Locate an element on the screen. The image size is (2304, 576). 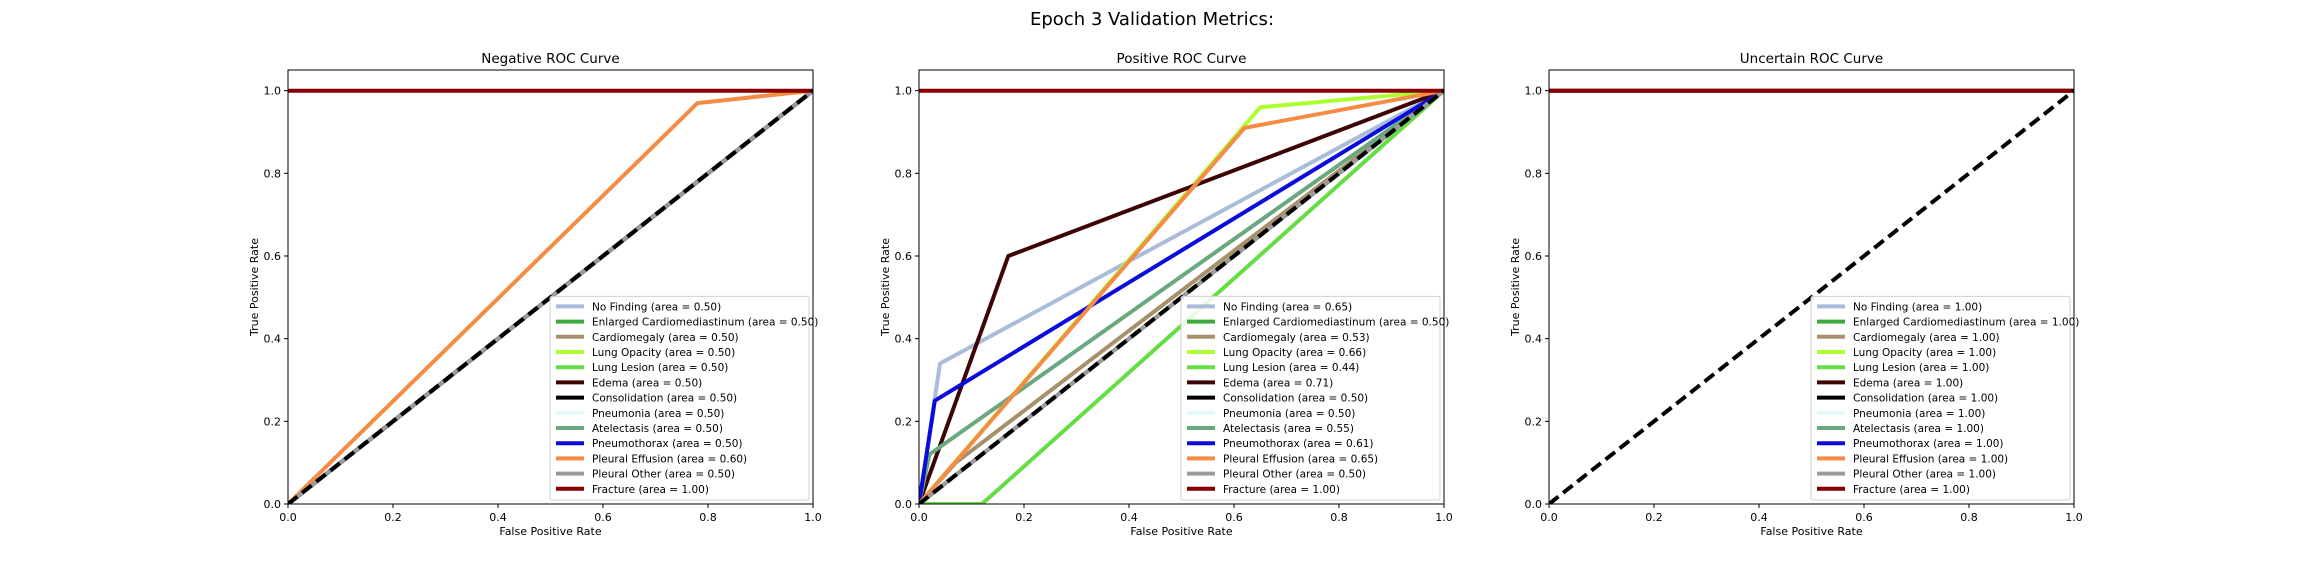
legend-entry: Pleural Effusion (area = 0.60) is located at coordinates (669, 459).